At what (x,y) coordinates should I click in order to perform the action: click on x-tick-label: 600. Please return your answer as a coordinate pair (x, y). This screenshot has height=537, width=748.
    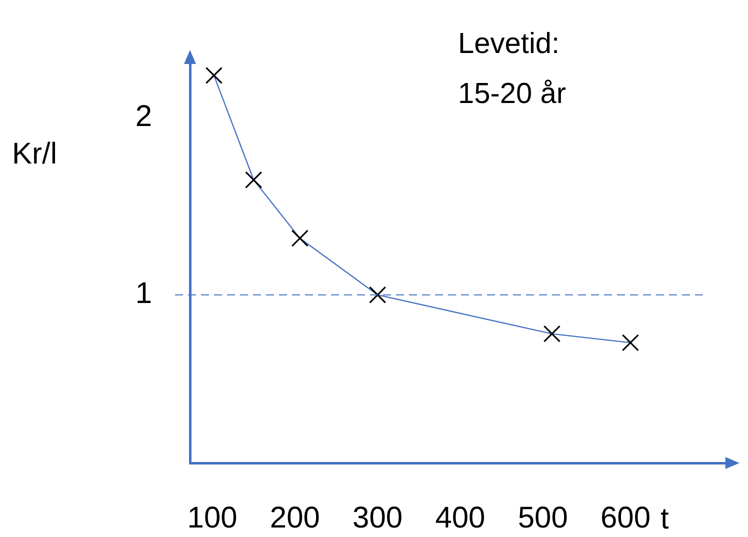
    Looking at the image, I should click on (625, 517).